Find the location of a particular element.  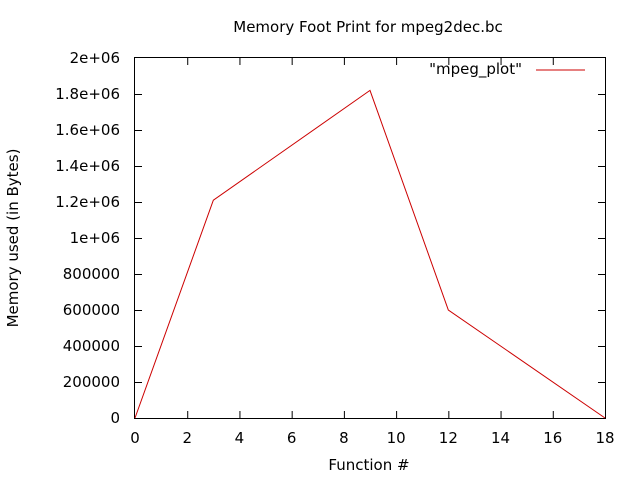

x-tick-label: 4 is located at coordinates (240, 438).